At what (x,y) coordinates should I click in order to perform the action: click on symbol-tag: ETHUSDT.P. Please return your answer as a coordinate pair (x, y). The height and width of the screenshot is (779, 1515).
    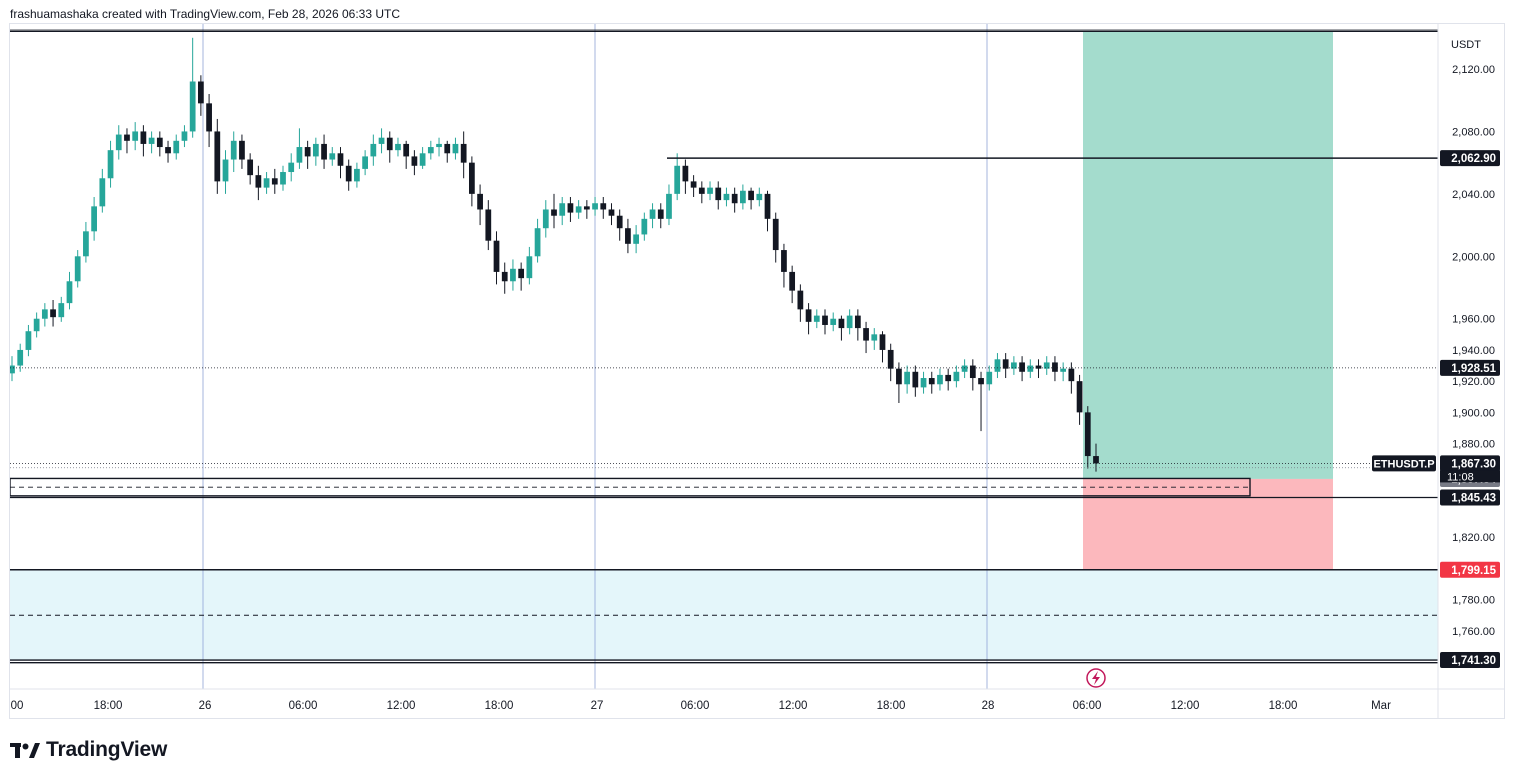
    Looking at the image, I should click on (1403, 464).